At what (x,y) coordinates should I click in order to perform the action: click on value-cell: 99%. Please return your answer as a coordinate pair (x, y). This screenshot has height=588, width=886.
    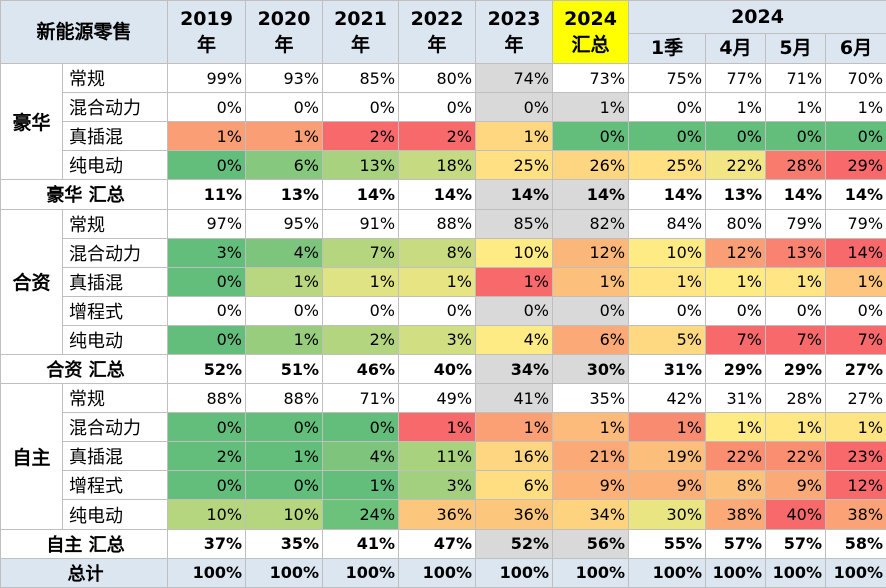
    Looking at the image, I should click on (207, 78).